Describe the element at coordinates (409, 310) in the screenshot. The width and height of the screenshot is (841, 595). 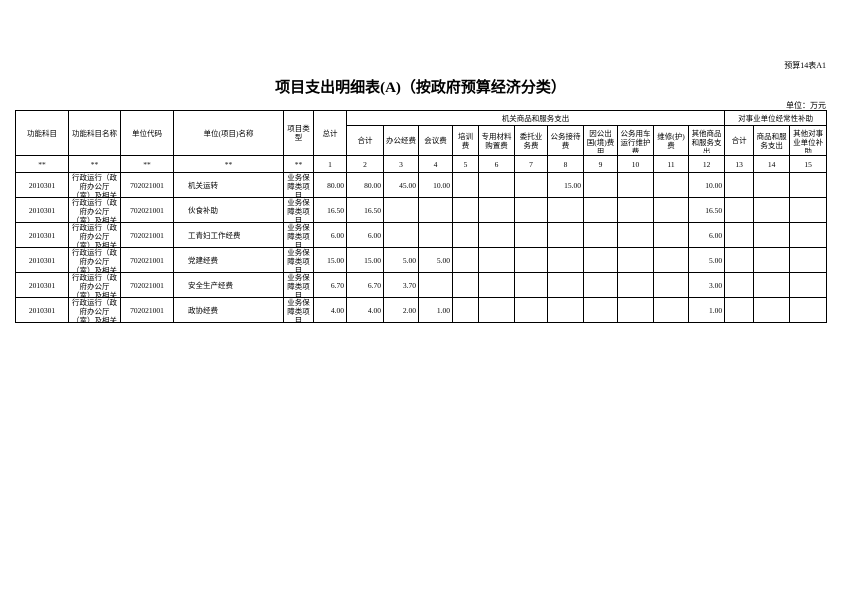
I see `cell-text: 2.00` at that location.